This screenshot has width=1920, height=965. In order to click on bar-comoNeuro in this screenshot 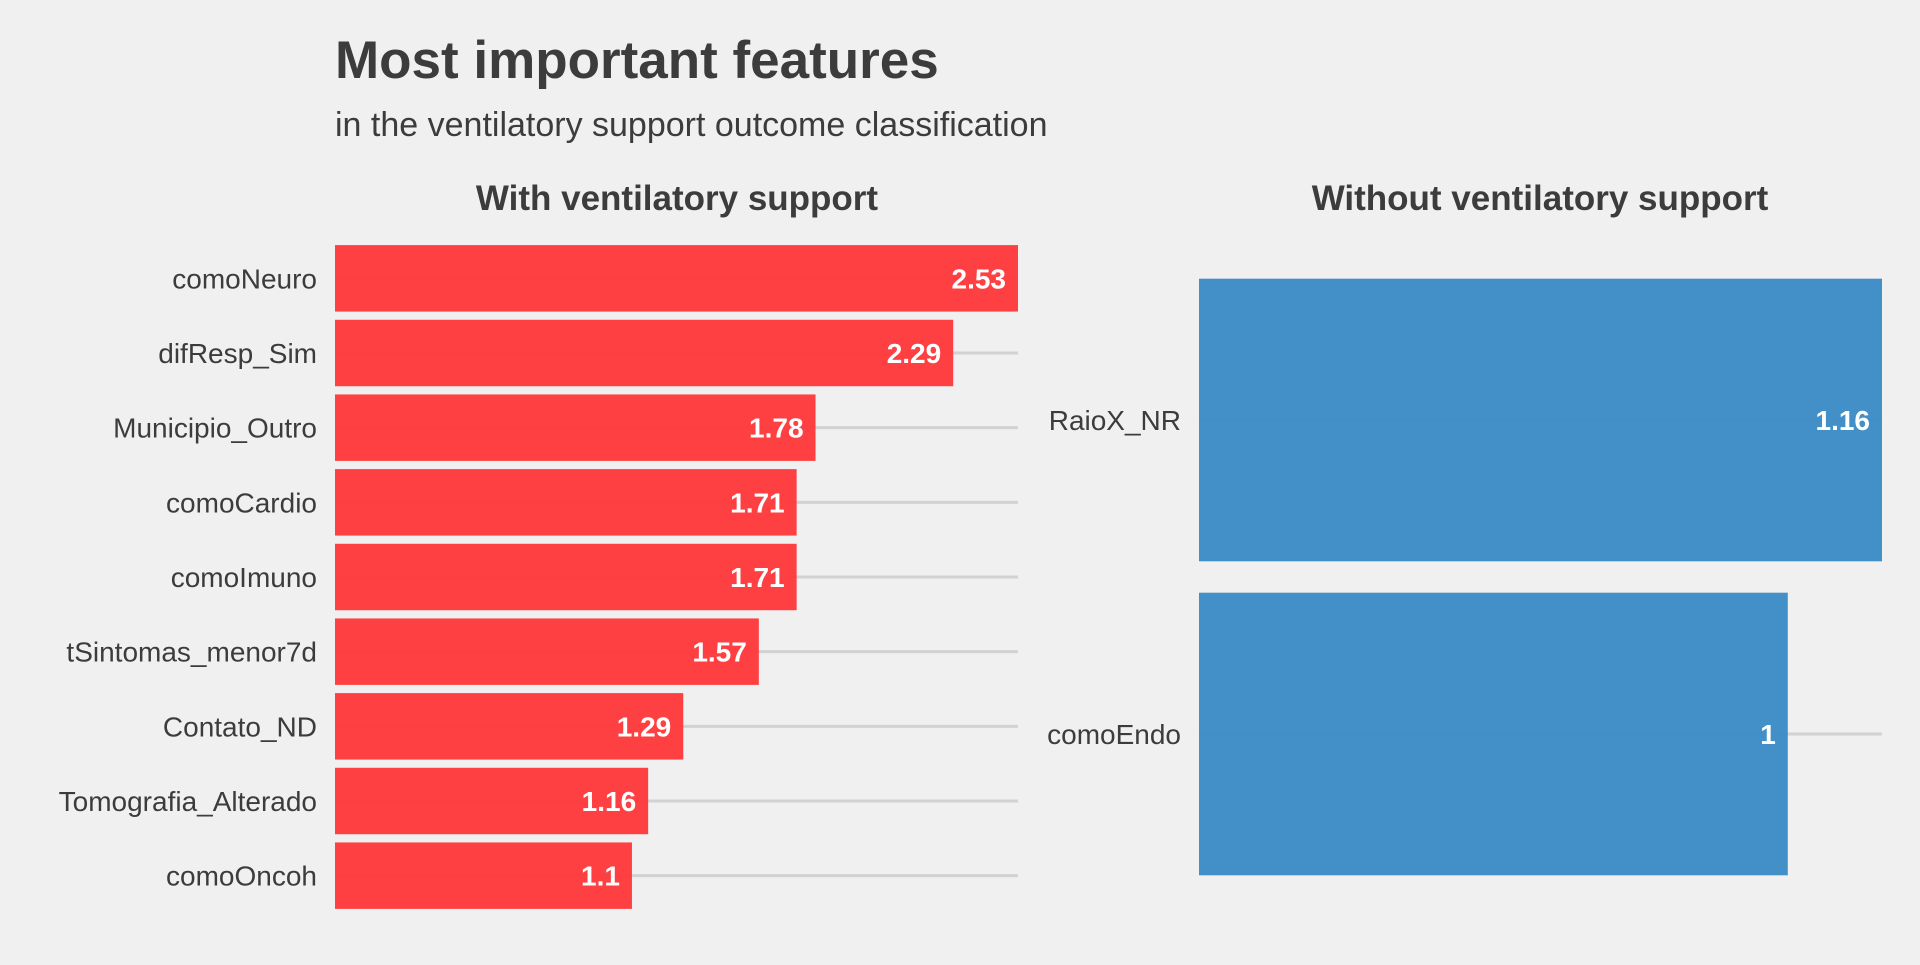, I will do `click(676, 278)`.